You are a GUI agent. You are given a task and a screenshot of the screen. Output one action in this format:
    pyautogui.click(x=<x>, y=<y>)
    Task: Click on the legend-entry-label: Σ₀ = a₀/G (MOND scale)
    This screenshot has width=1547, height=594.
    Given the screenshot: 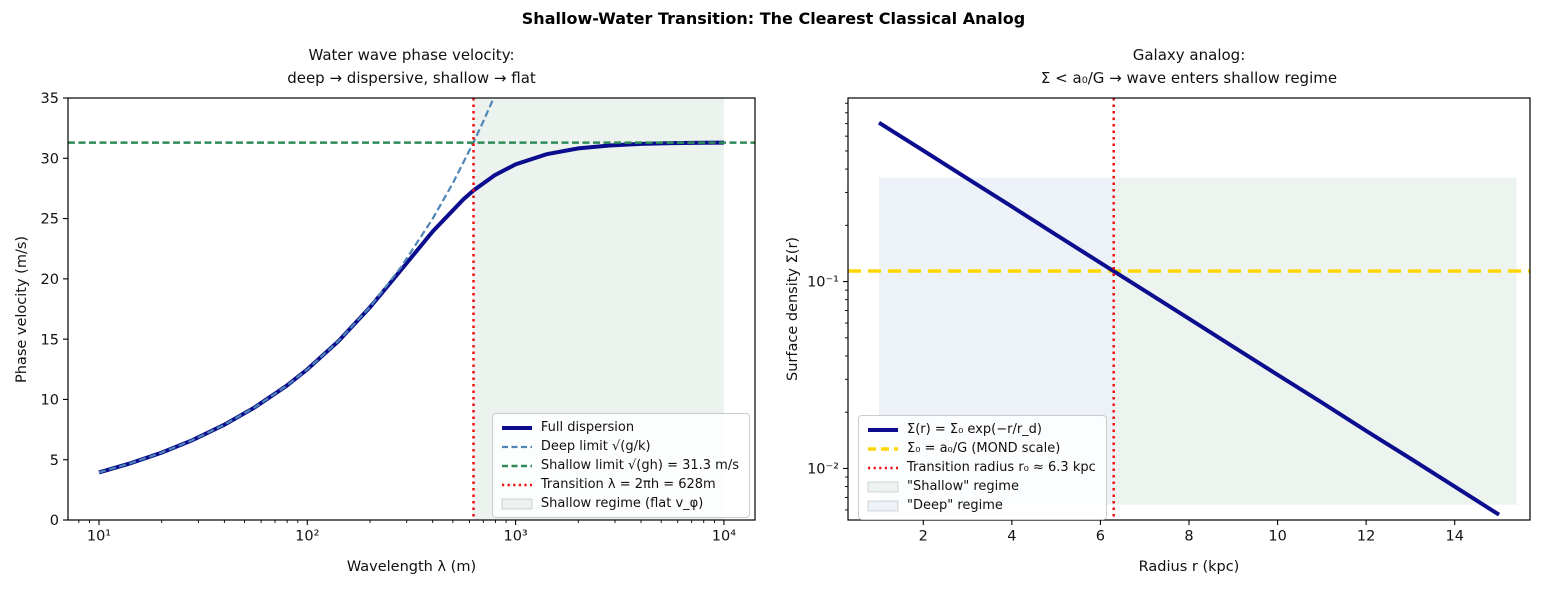 What is the action you would take?
    pyautogui.click(x=984, y=448)
    